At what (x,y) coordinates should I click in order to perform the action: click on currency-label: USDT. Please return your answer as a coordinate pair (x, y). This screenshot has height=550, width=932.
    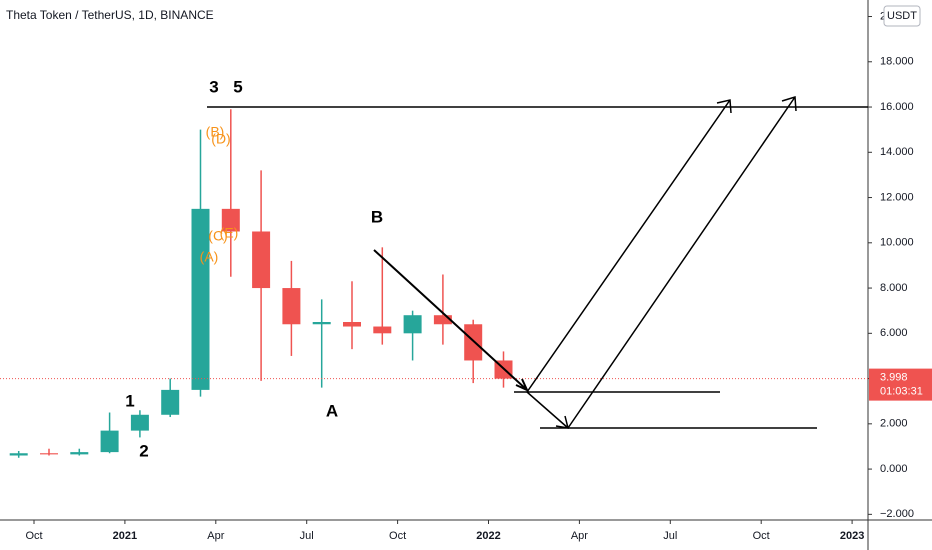
    Looking at the image, I should click on (902, 16).